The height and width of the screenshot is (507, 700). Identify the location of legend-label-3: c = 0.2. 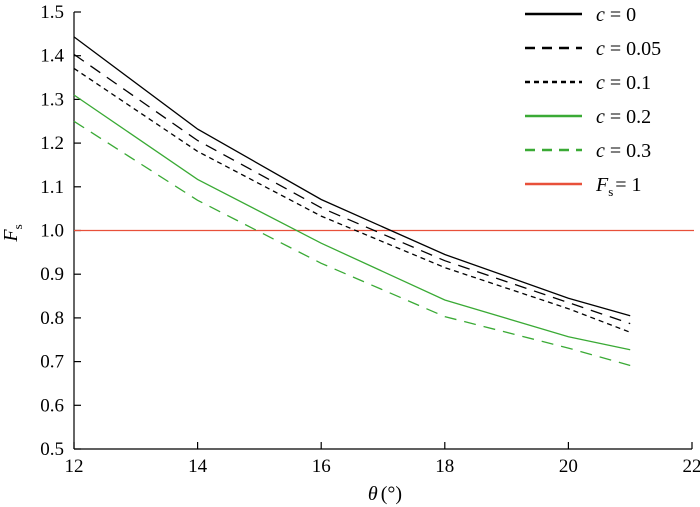
(623, 117).